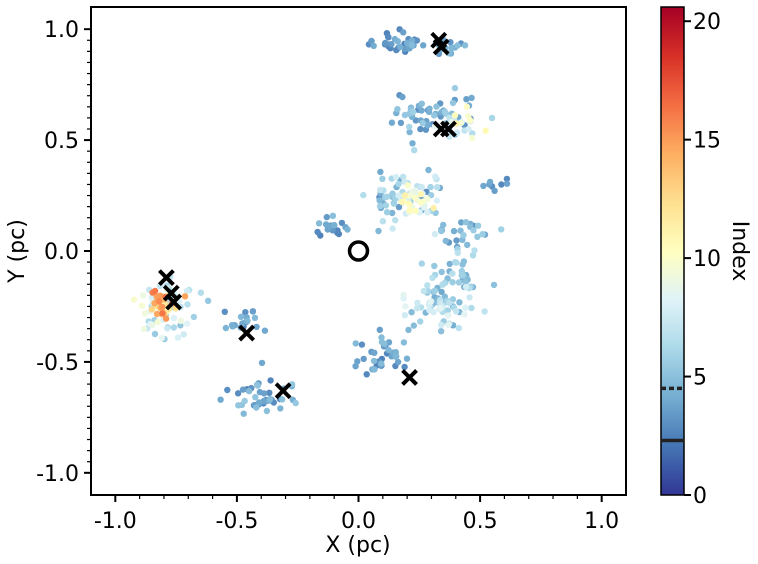  I want to click on x-tick-label: 0.0, so click(358, 521).